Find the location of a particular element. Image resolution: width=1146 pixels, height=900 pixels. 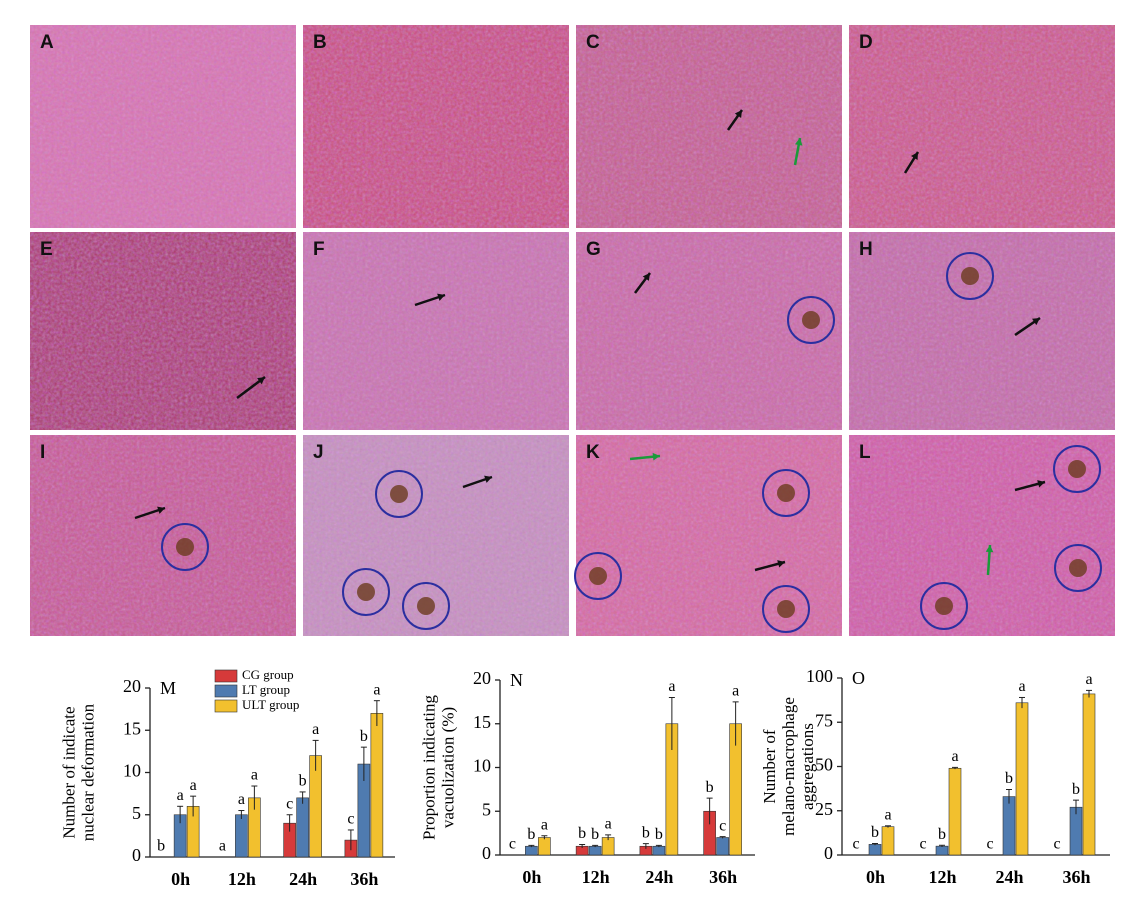

panel-label: F is located at coordinates (319, 249).